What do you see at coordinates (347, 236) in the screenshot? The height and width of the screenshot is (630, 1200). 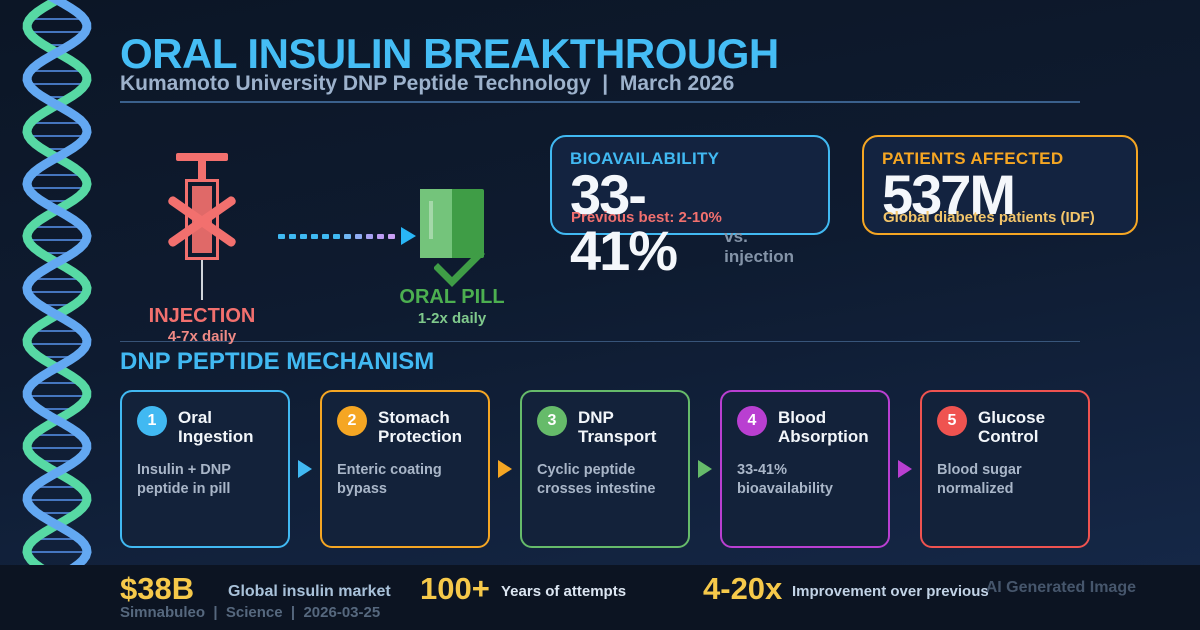 I see `dashed-arrow-icon` at bounding box center [347, 236].